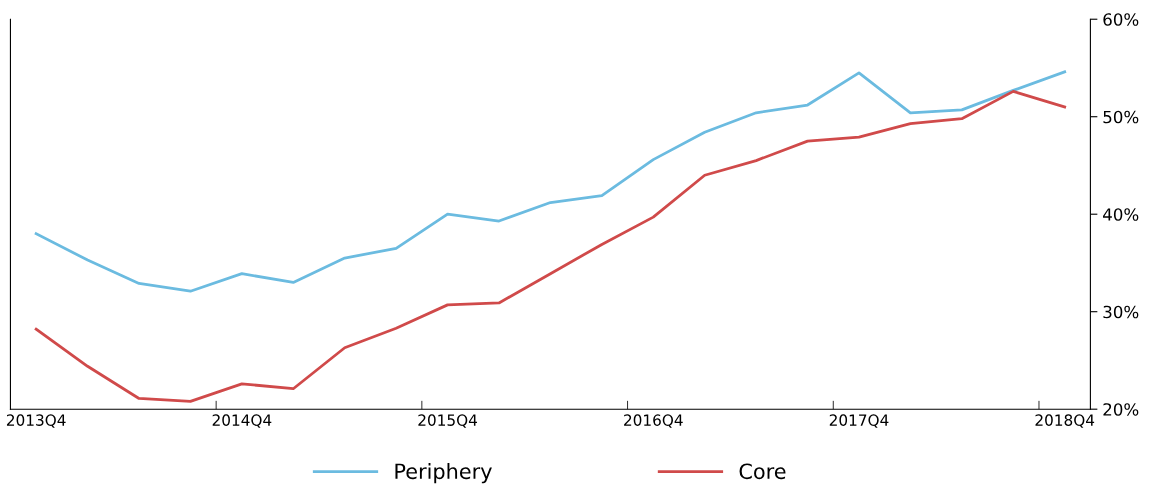  I want to click on y-tick-label: 20%, so click(1121, 409).